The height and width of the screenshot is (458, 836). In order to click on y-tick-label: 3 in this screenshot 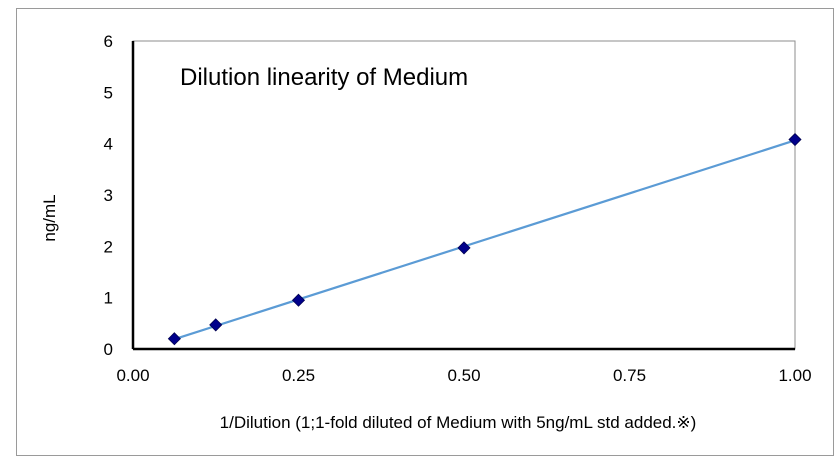, I will do `click(108, 195)`.